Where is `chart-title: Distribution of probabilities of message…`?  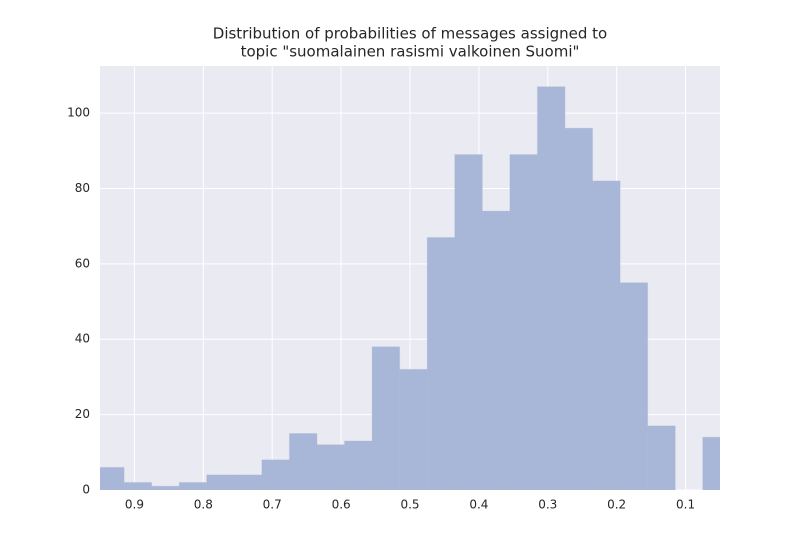
chart-title: Distribution of probabilities of message… is located at coordinates (410, 34).